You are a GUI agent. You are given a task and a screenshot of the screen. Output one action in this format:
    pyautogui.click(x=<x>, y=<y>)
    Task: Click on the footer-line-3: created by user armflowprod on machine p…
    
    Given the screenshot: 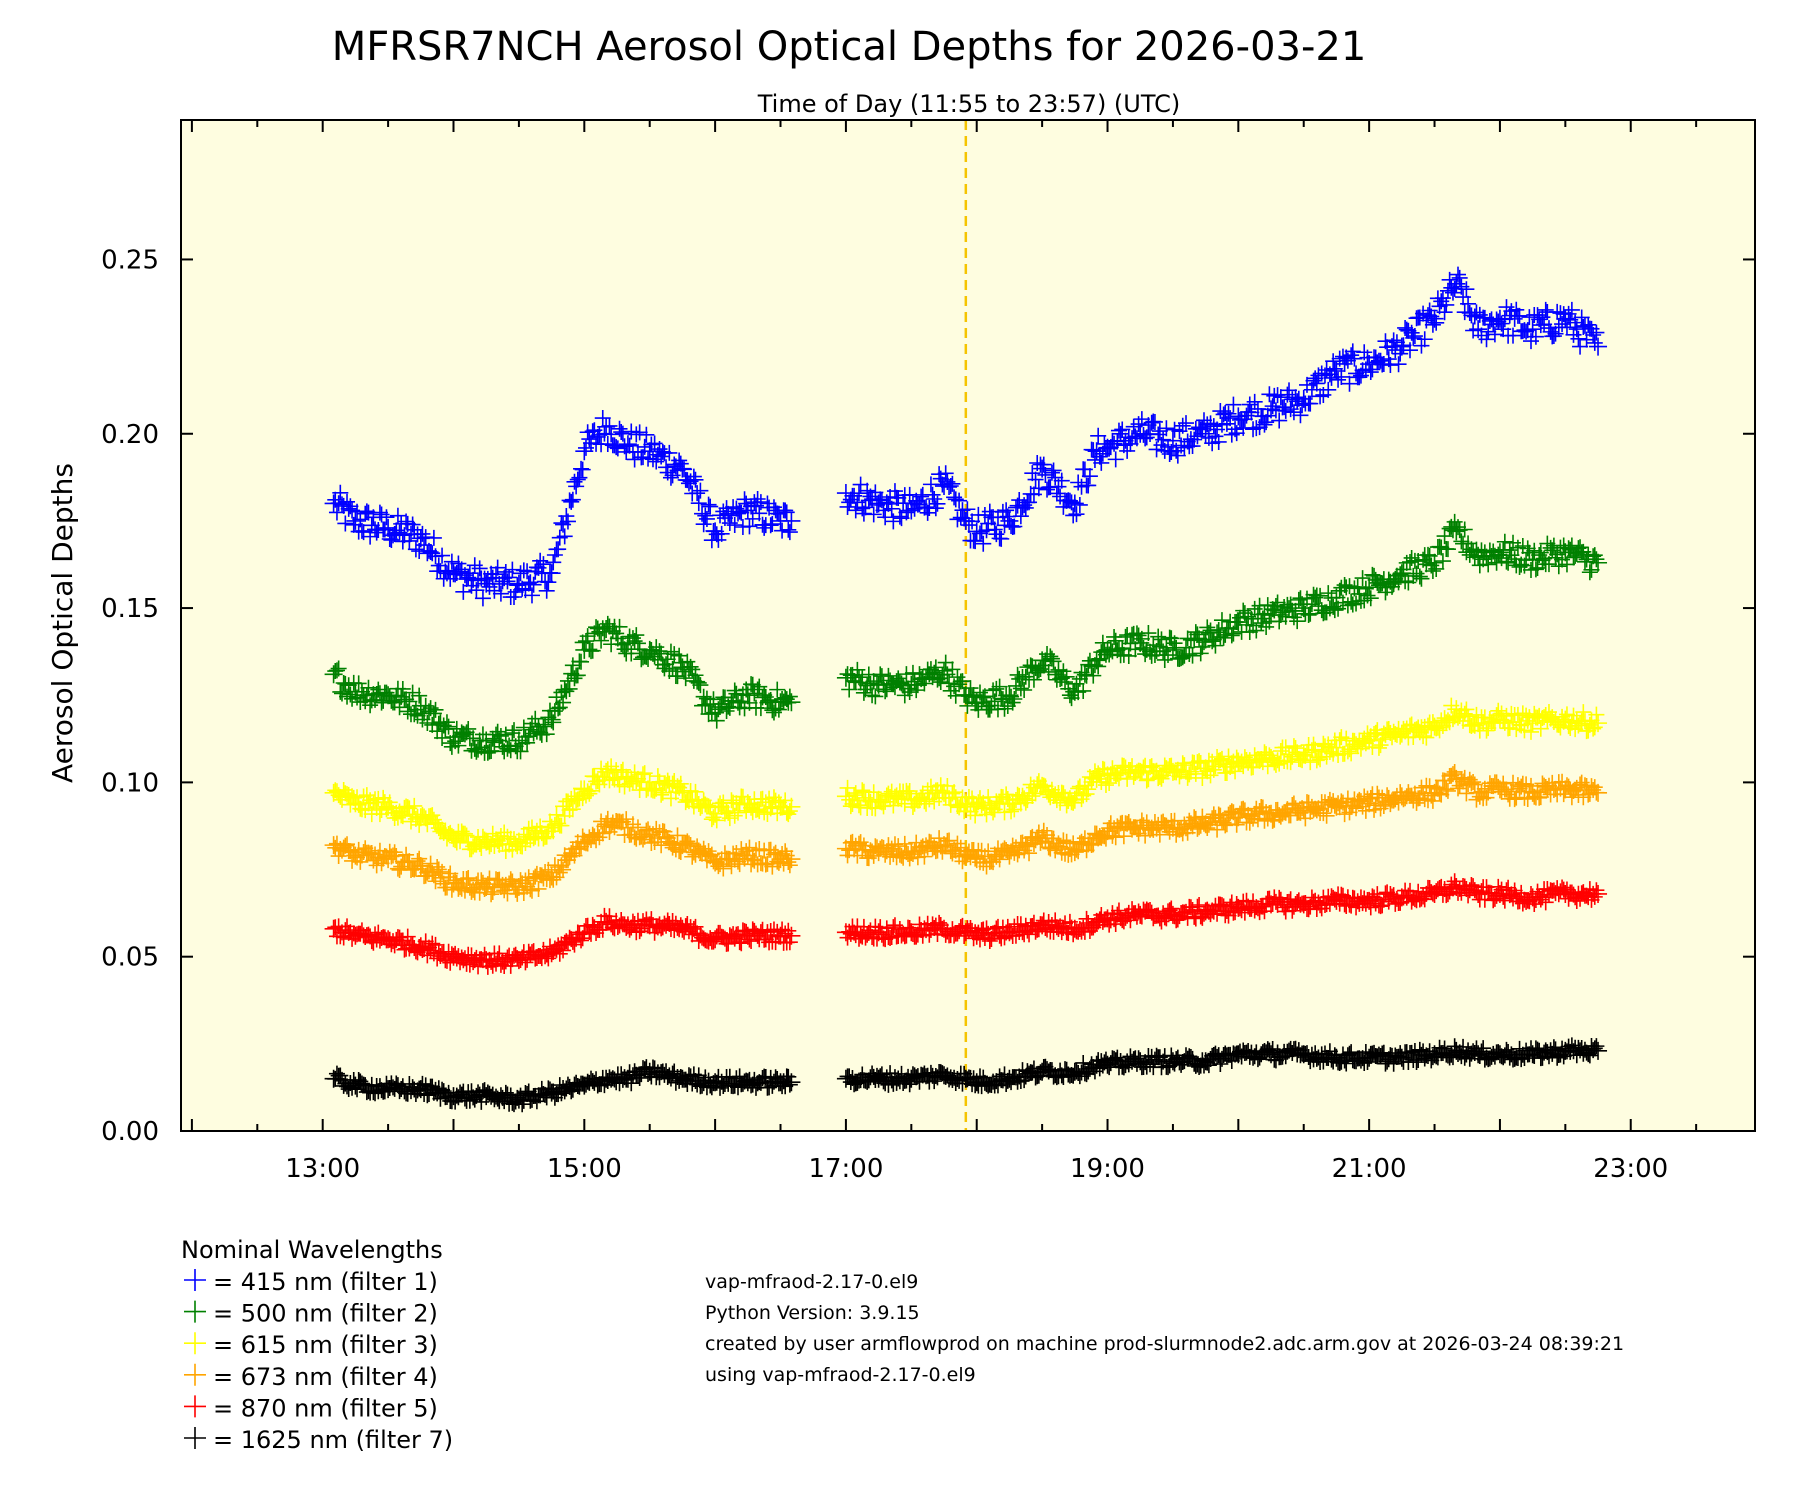 What is the action you would take?
    pyautogui.click(x=1164, y=1344)
    